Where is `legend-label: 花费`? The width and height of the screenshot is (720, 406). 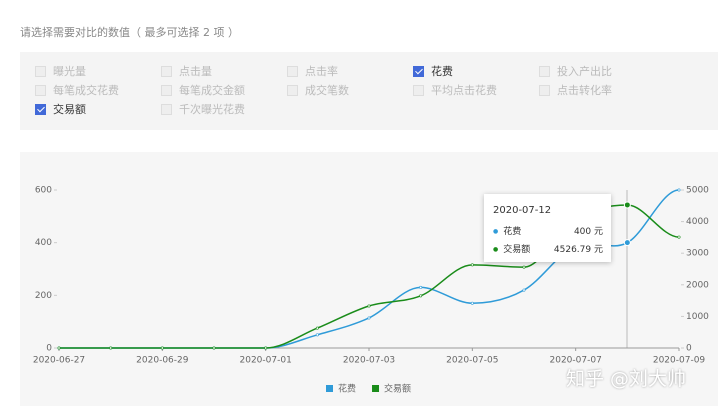 legend-label: 花费 is located at coordinates (347, 389).